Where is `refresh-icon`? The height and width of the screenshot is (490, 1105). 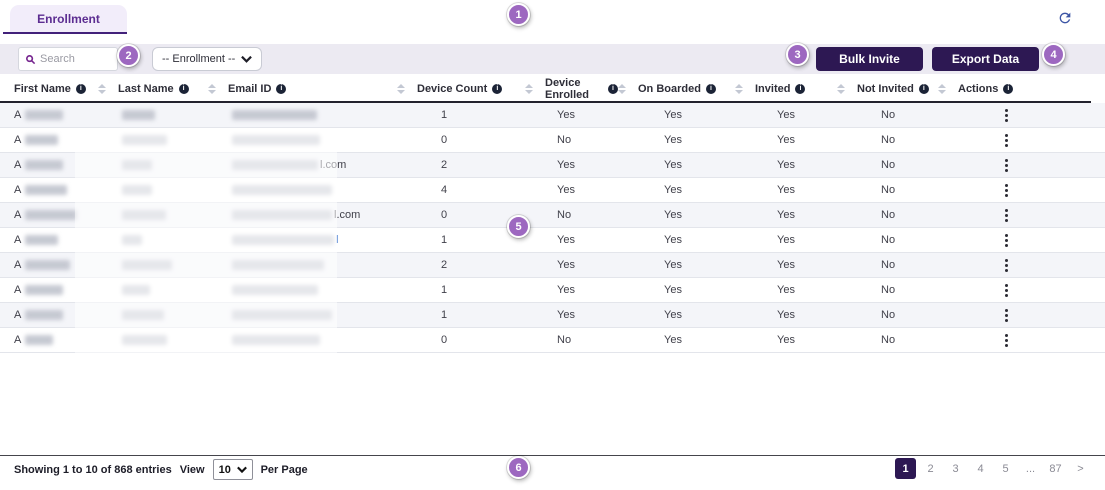 refresh-icon is located at coordinates (1065, 18).